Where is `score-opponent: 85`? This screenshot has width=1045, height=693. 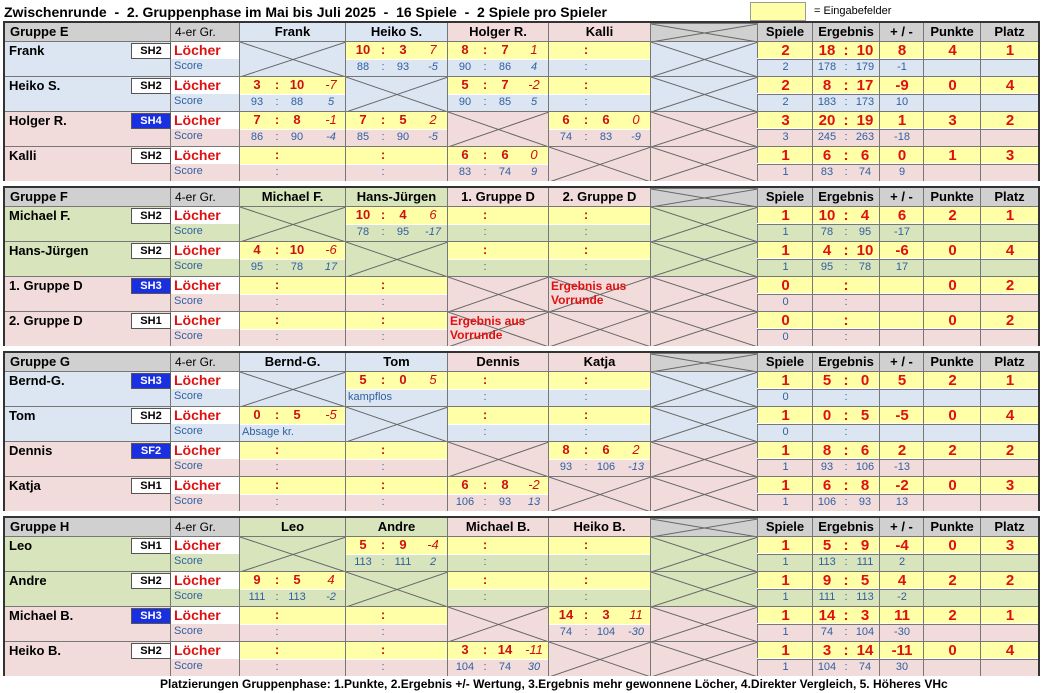 score-opponent: 85 is located at coordinates (505, 102).